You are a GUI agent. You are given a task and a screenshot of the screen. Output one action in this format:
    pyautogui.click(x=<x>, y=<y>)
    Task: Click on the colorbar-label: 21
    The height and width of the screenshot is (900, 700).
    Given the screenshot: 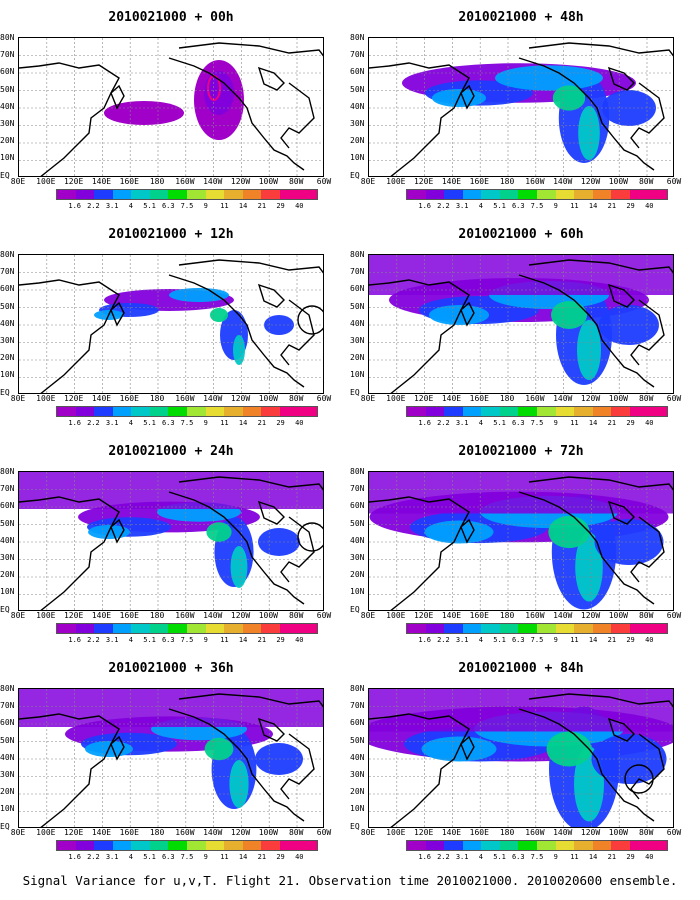 What is the action you would take?
    pyautogui.click(x=262, y=857)
    